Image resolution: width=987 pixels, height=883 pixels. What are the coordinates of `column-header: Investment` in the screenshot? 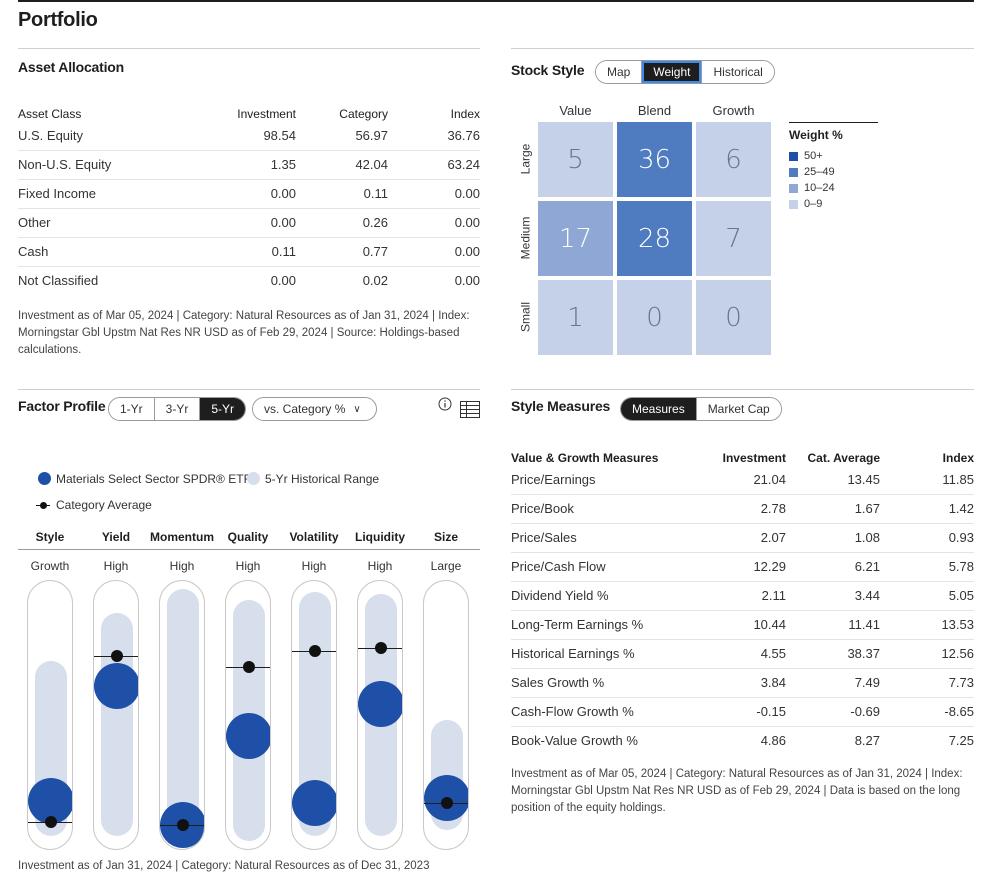 It's located at (266, 114).